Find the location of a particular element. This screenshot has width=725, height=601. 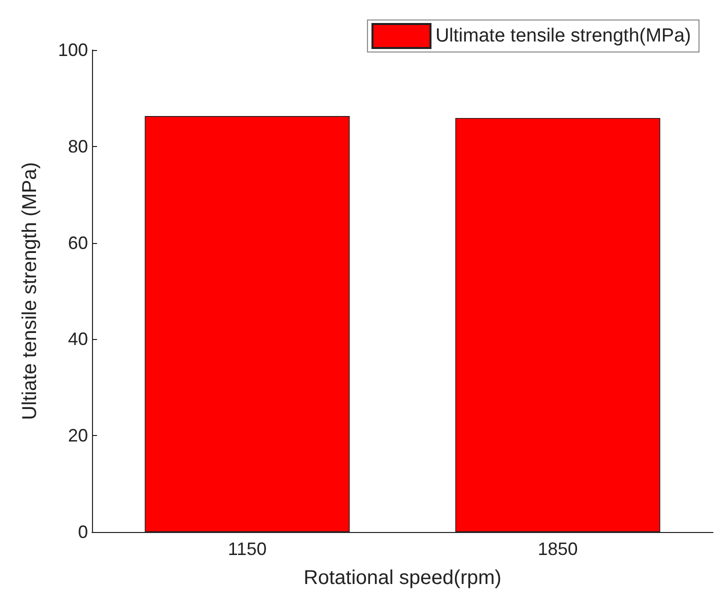

y-tick-label: 40 is located at coordinates (78, 339).